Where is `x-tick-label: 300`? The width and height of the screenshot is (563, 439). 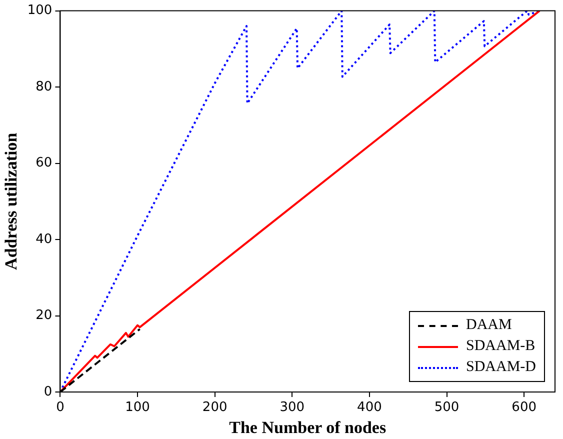
x-tick-label: 300 is located at coordinates (292, 408).